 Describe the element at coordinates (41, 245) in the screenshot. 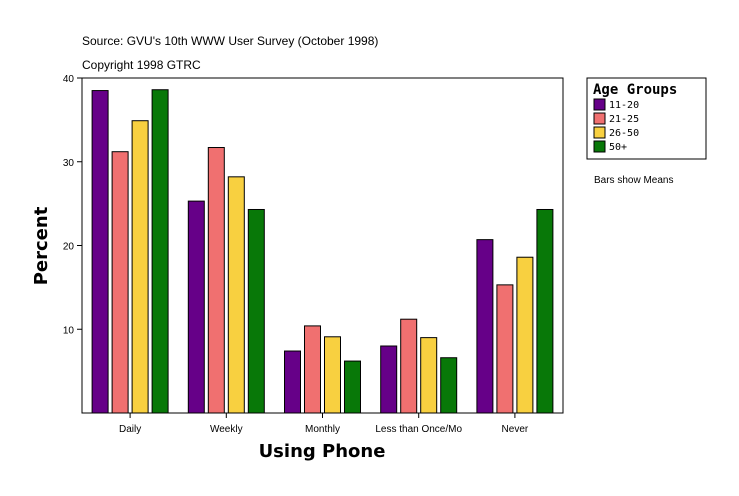

I see `y-axis-title: Percent` at that location.